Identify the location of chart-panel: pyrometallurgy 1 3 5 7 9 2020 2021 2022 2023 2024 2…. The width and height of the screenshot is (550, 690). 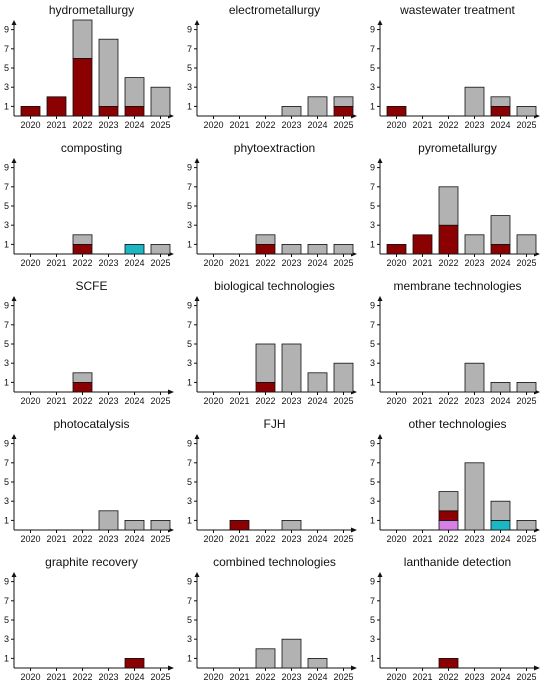
(457, 207).